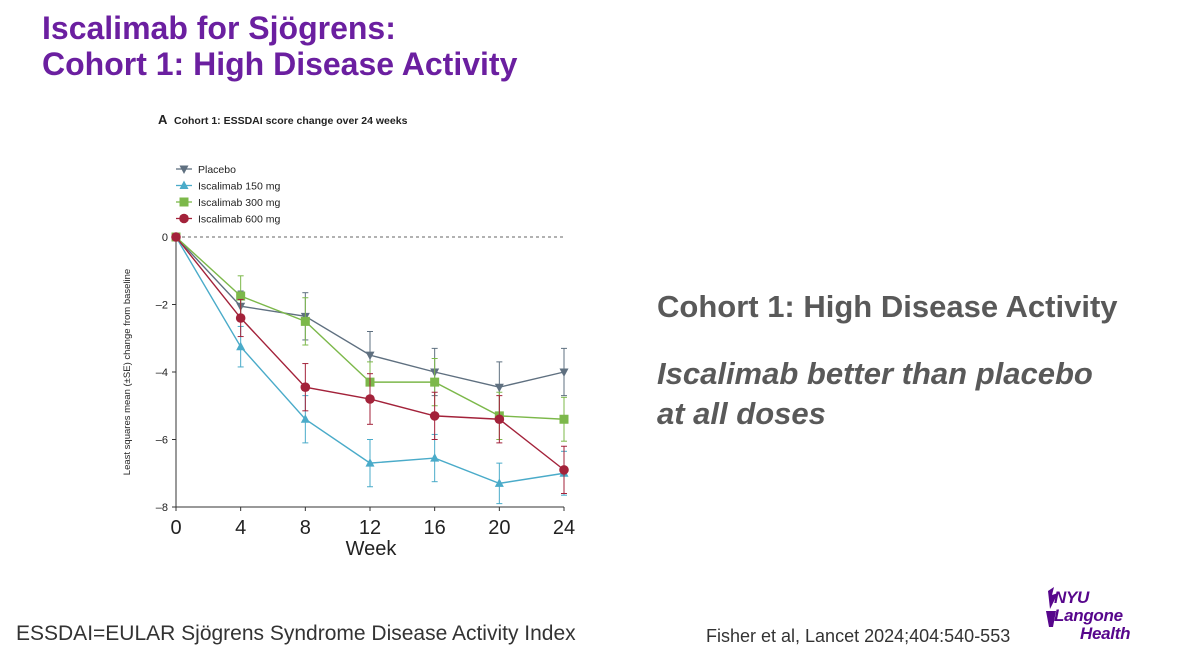  What do you see at coordinates (1052, 607) in the screenshot?
I see `torch-logo-icon` at bounding box center [1052, 607].